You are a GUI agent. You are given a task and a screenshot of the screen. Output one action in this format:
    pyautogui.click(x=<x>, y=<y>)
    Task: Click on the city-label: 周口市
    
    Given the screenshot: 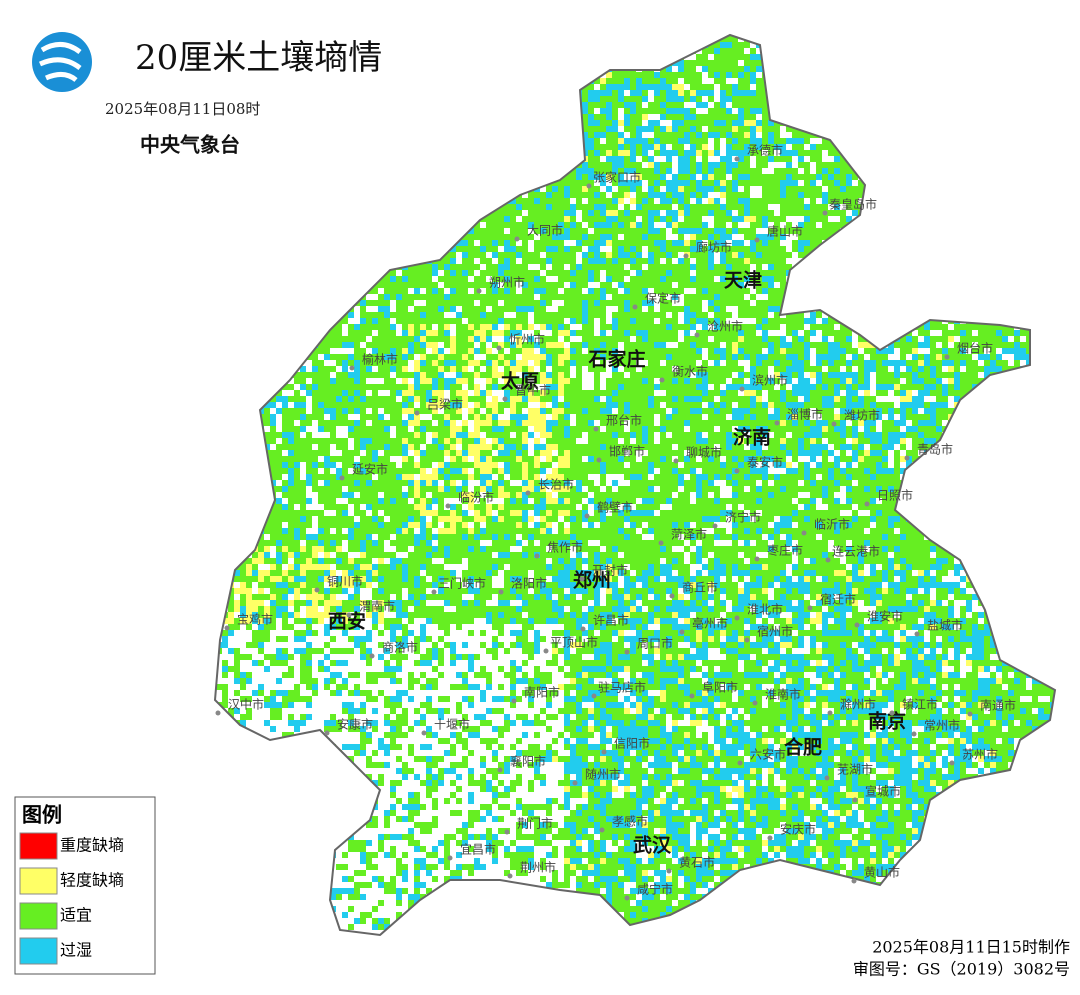 What is the action you would take?
    pyautogui.click(x=655, y=643)
    